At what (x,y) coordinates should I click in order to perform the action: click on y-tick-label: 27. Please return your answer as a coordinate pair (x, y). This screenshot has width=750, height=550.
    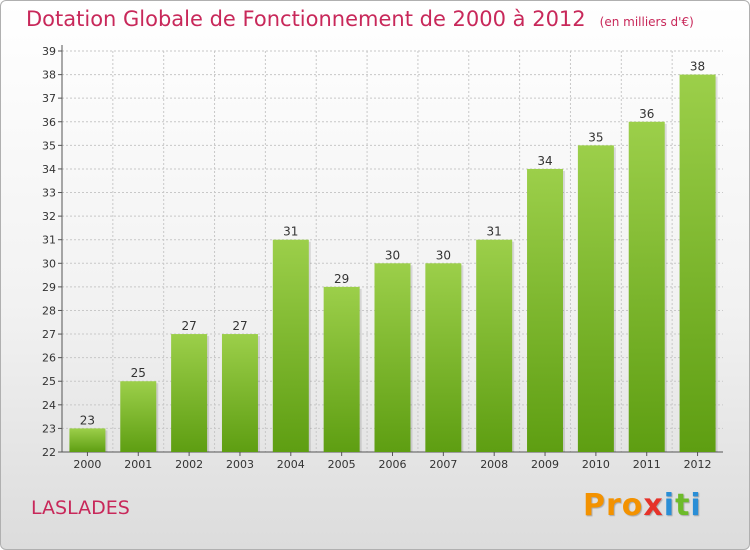
    Looking at the image, I should click on (49, 334).